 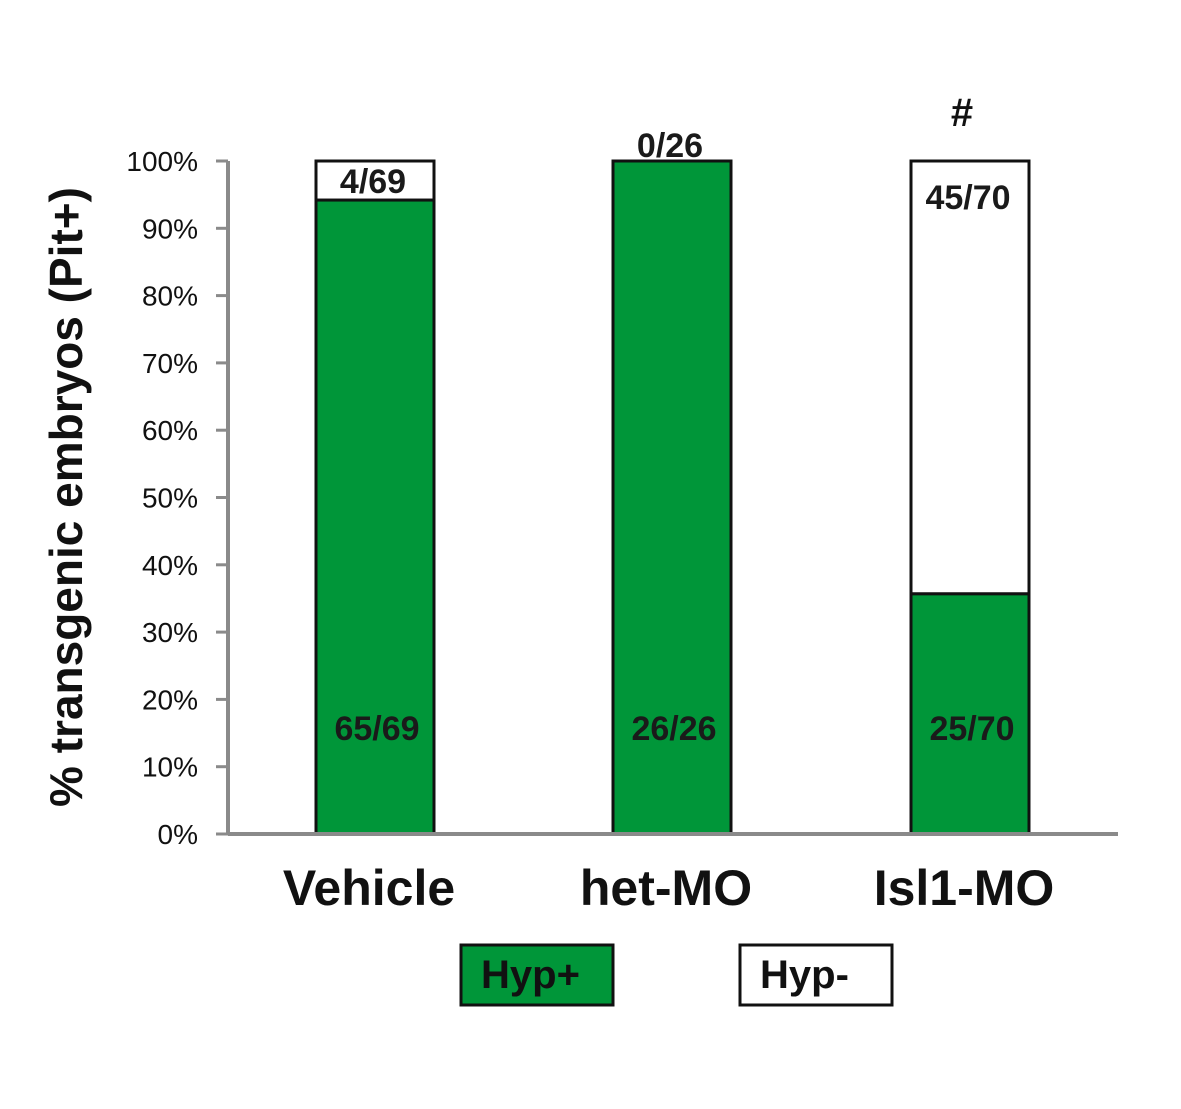 I want to click on data-label-hyp-plus: 65/69, so click(x=376, y=729).